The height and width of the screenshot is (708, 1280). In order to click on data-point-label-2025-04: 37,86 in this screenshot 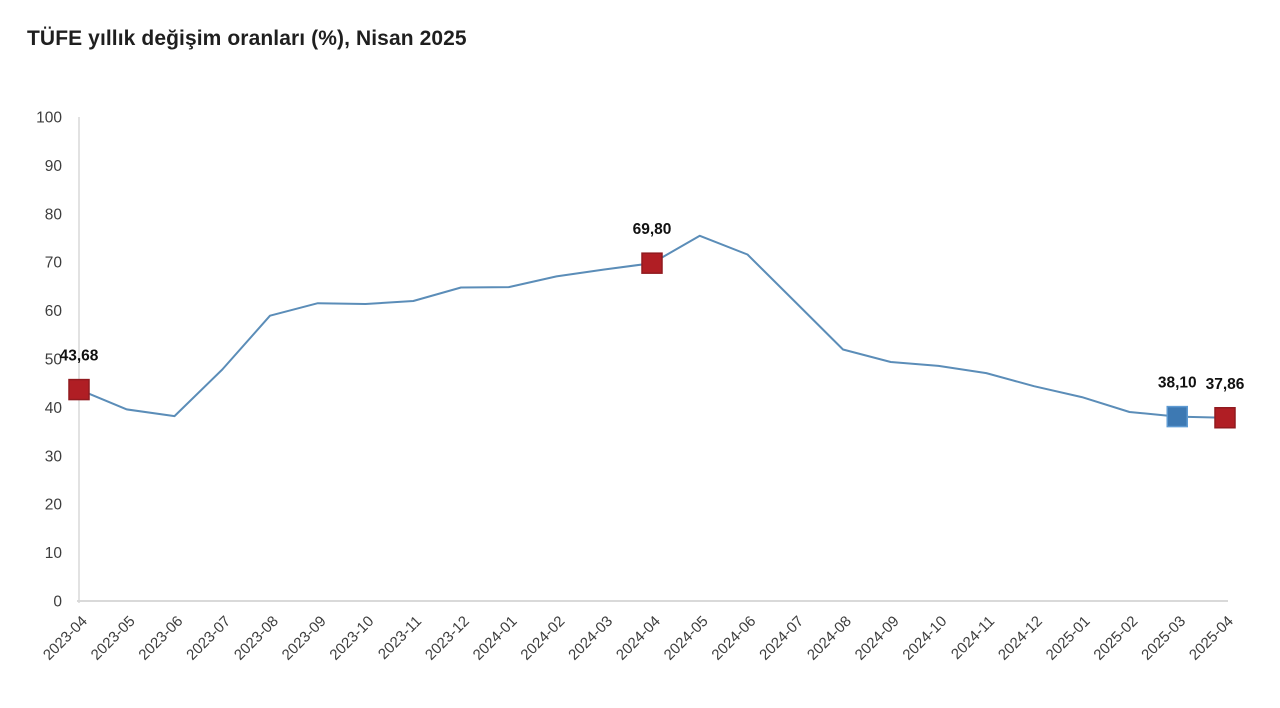, I will do `click(1225, 384)`.